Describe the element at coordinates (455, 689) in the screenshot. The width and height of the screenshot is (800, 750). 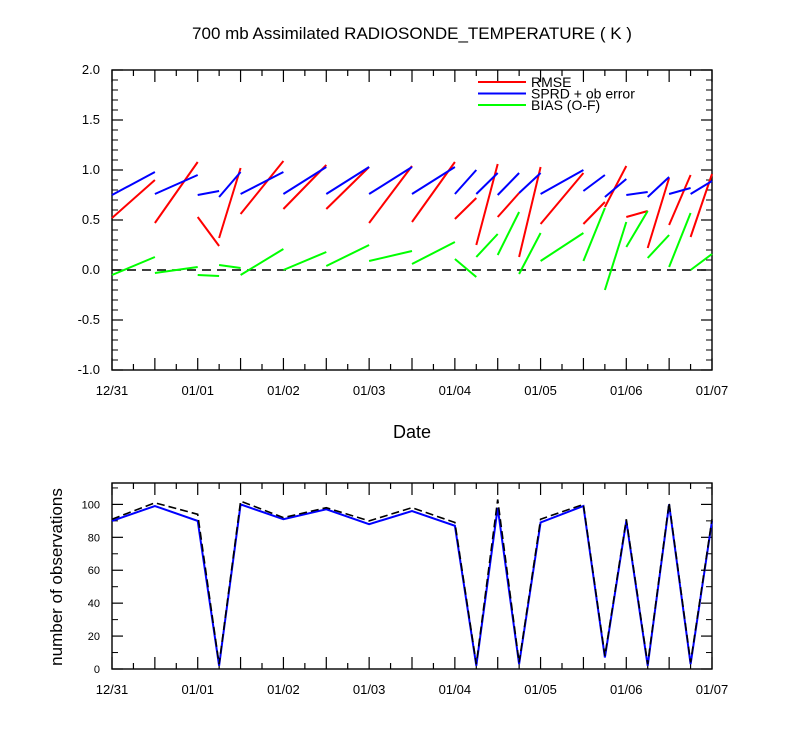
I see `bottom-x-tick-label: 01/04` at that location.